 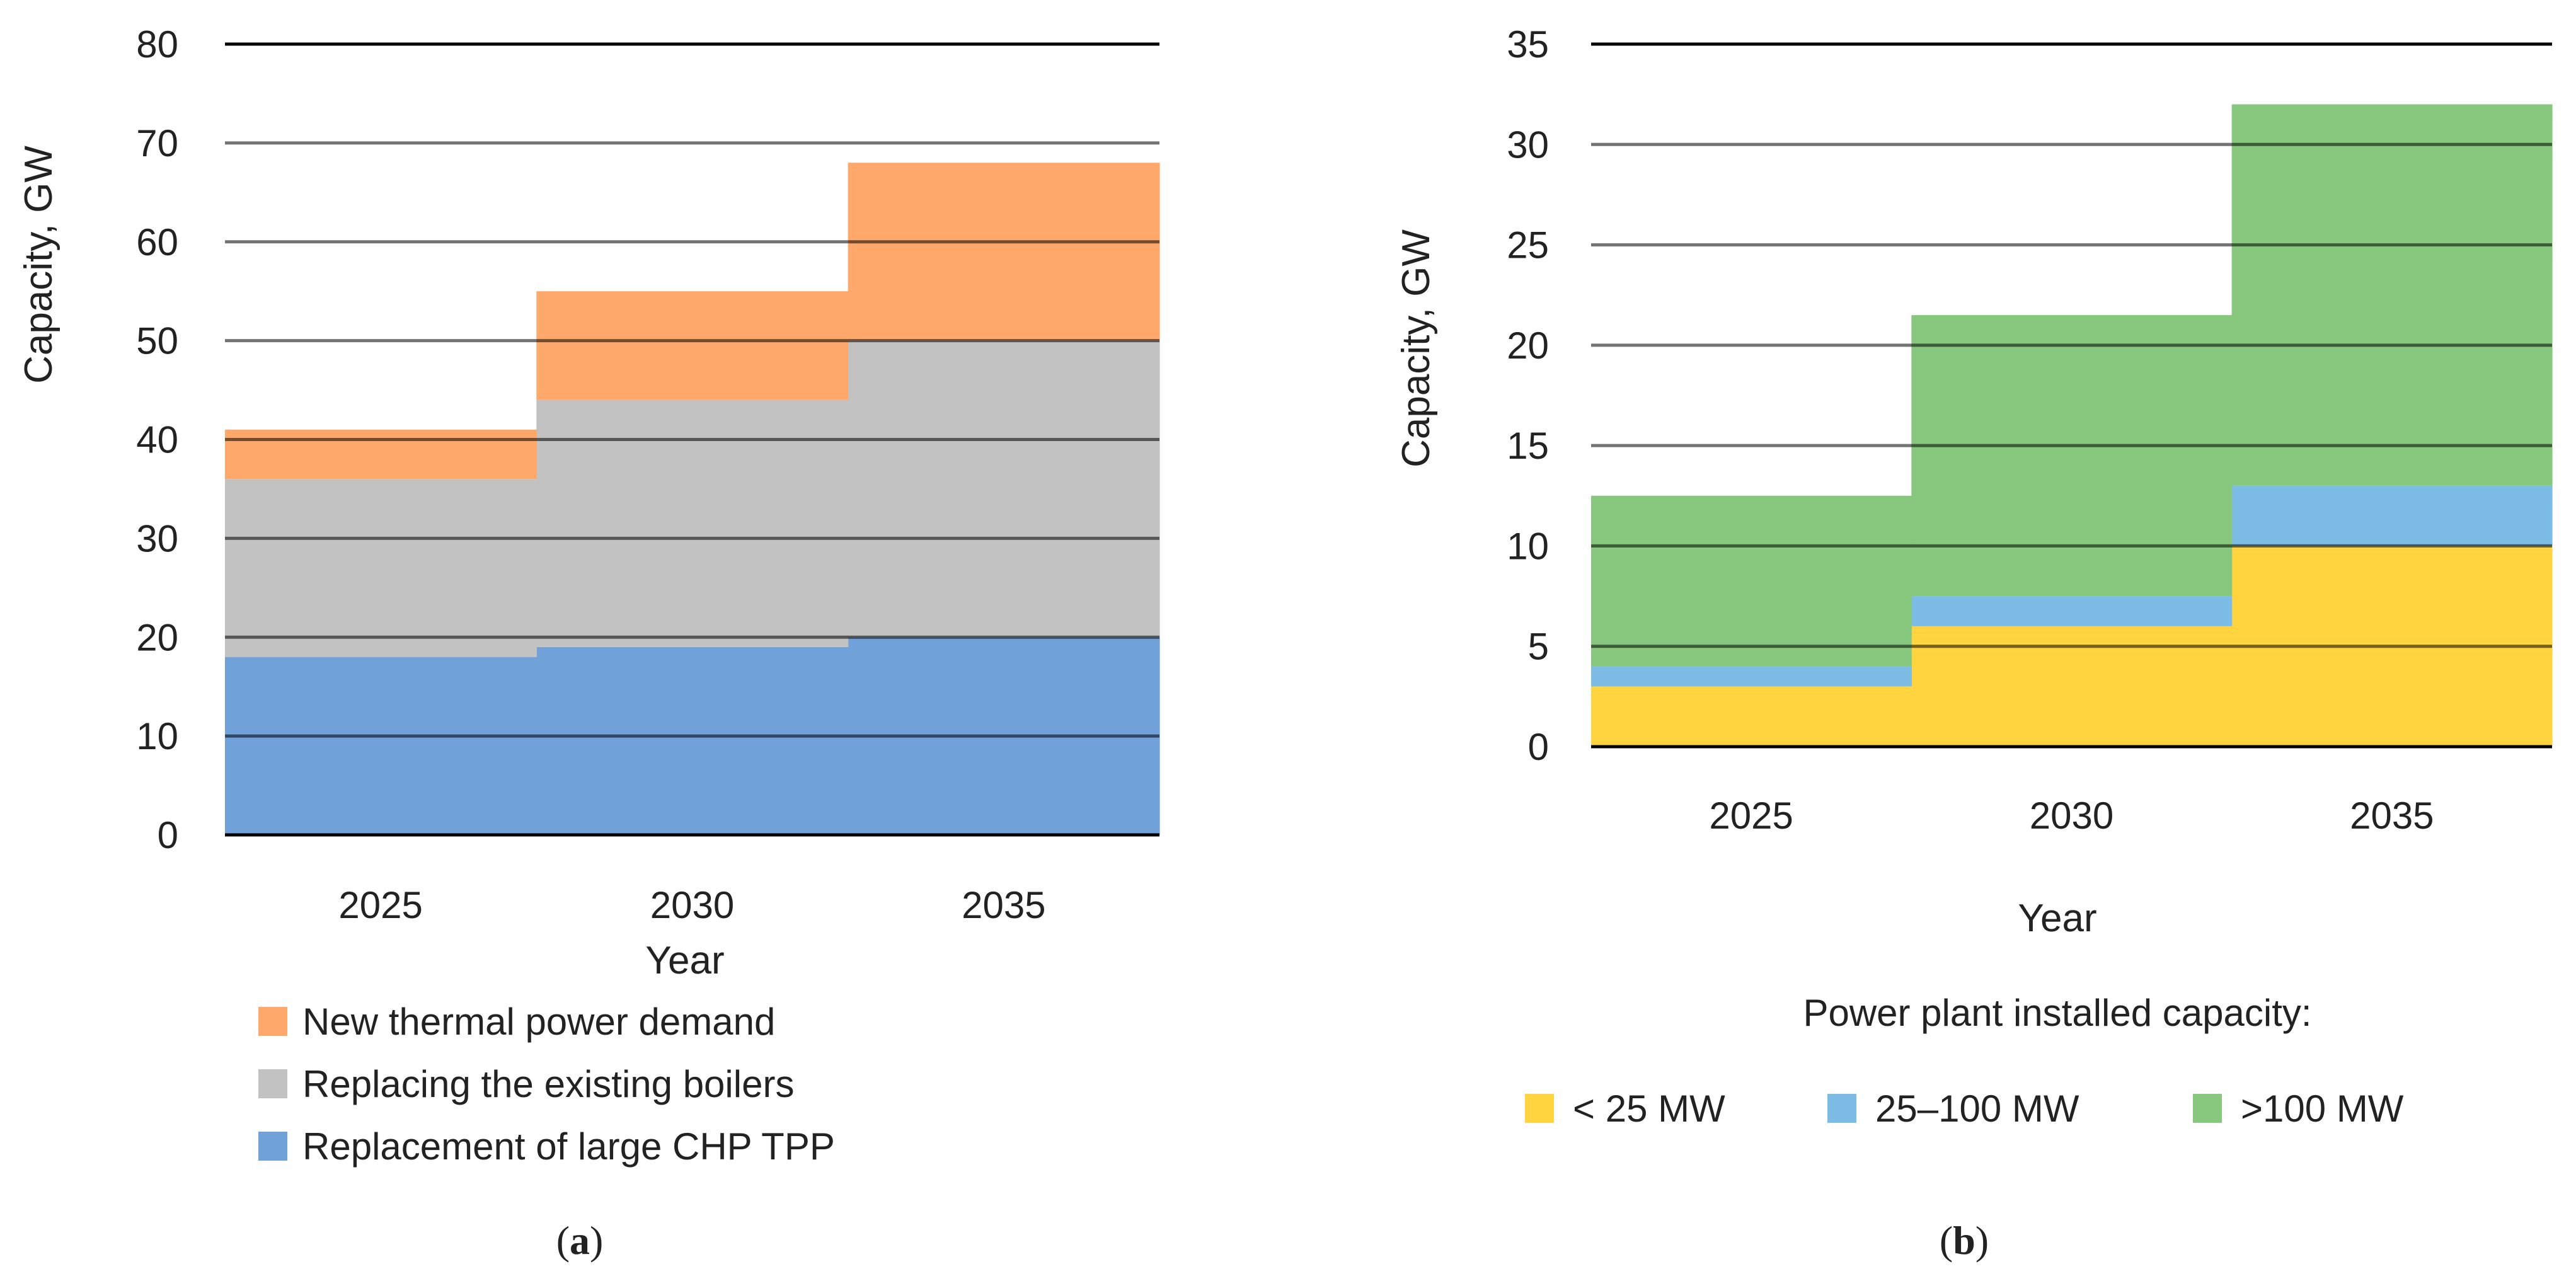 What do you see at coordinates (2057, 918) in the screenshot?
I see `chart-b-x-axis-title: Year` at bounding box center [2057, 918].